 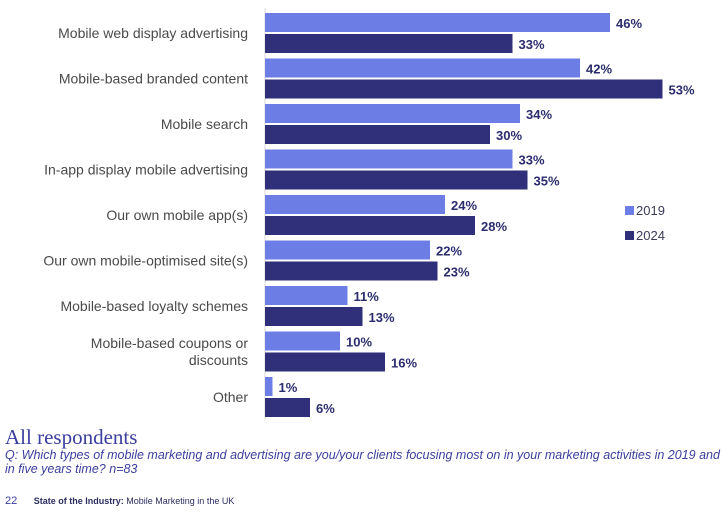 I want to click on data-label-2024: 33%, so click(x=532, y=44).